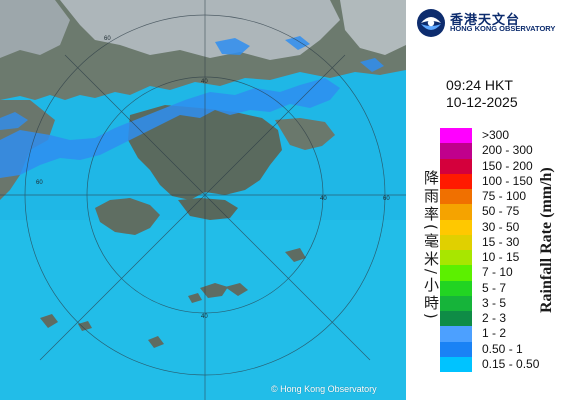 The width and height of the screenshot is (577, 400). I want to click on radar-echo-band, so click(170, 128).